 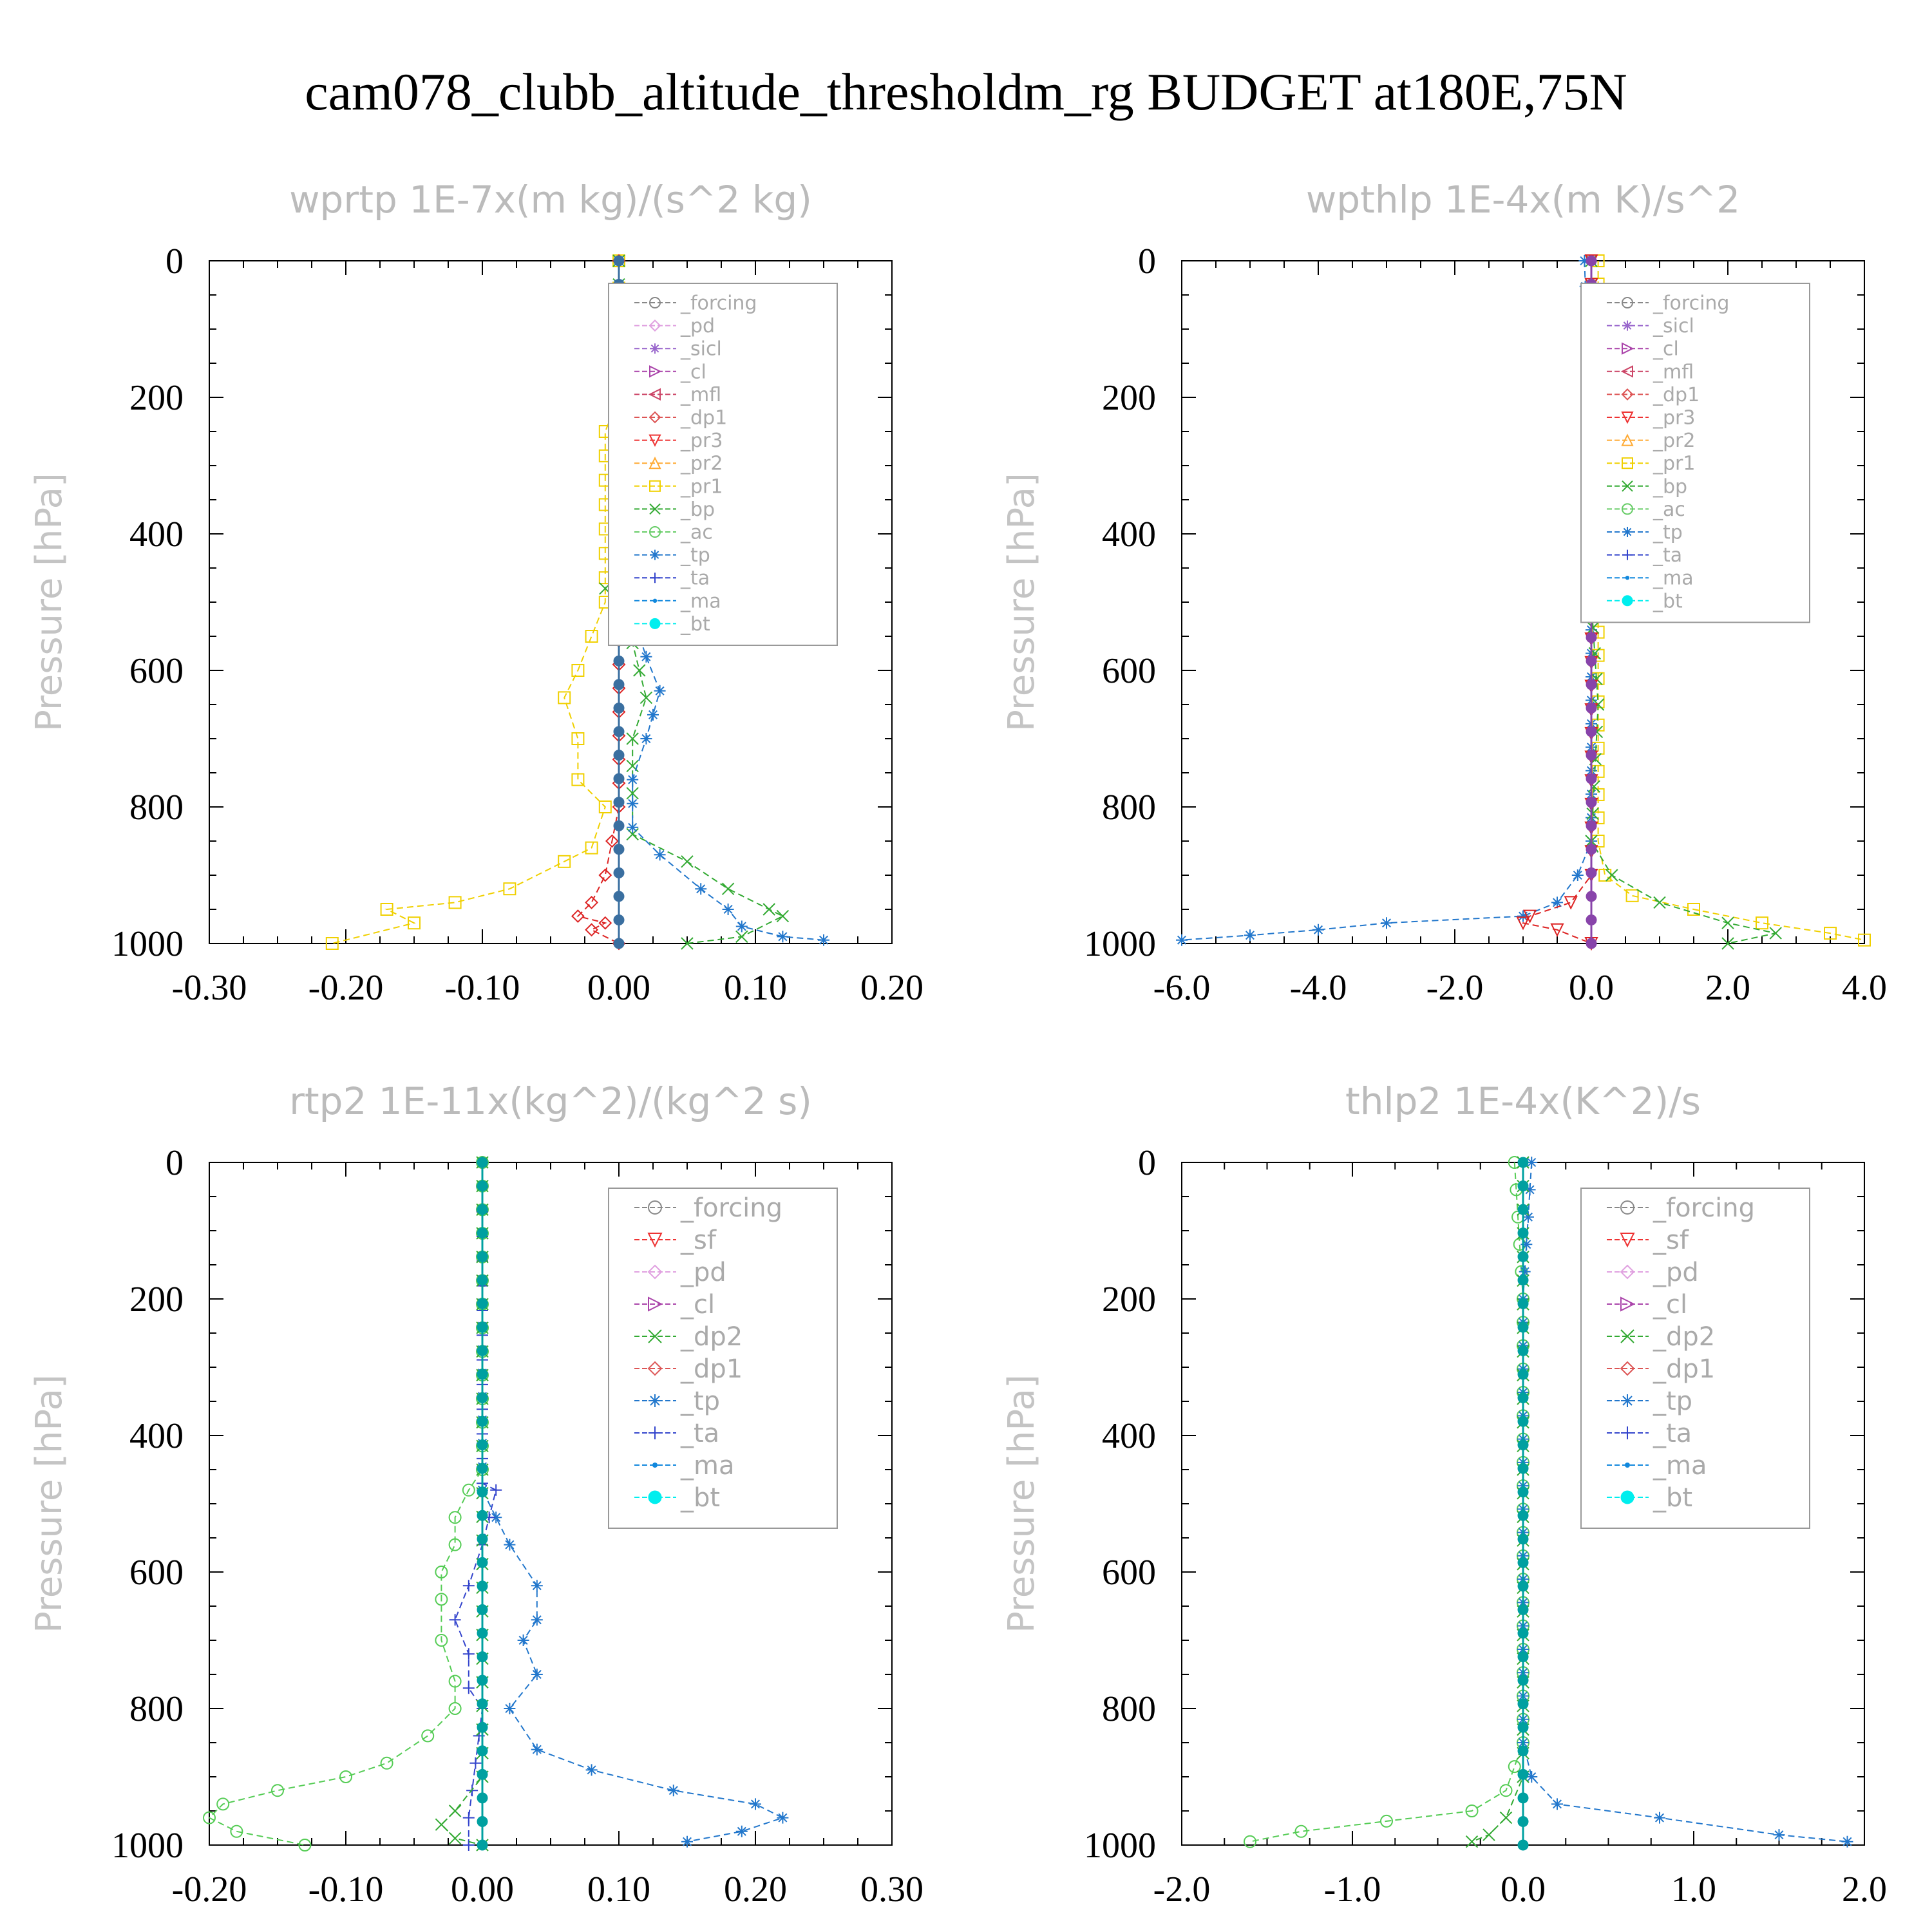 What do you see at coordinates (695, 624) in the screenshot?
I see `legend-label: _bt` at bounding box center [695, 624].